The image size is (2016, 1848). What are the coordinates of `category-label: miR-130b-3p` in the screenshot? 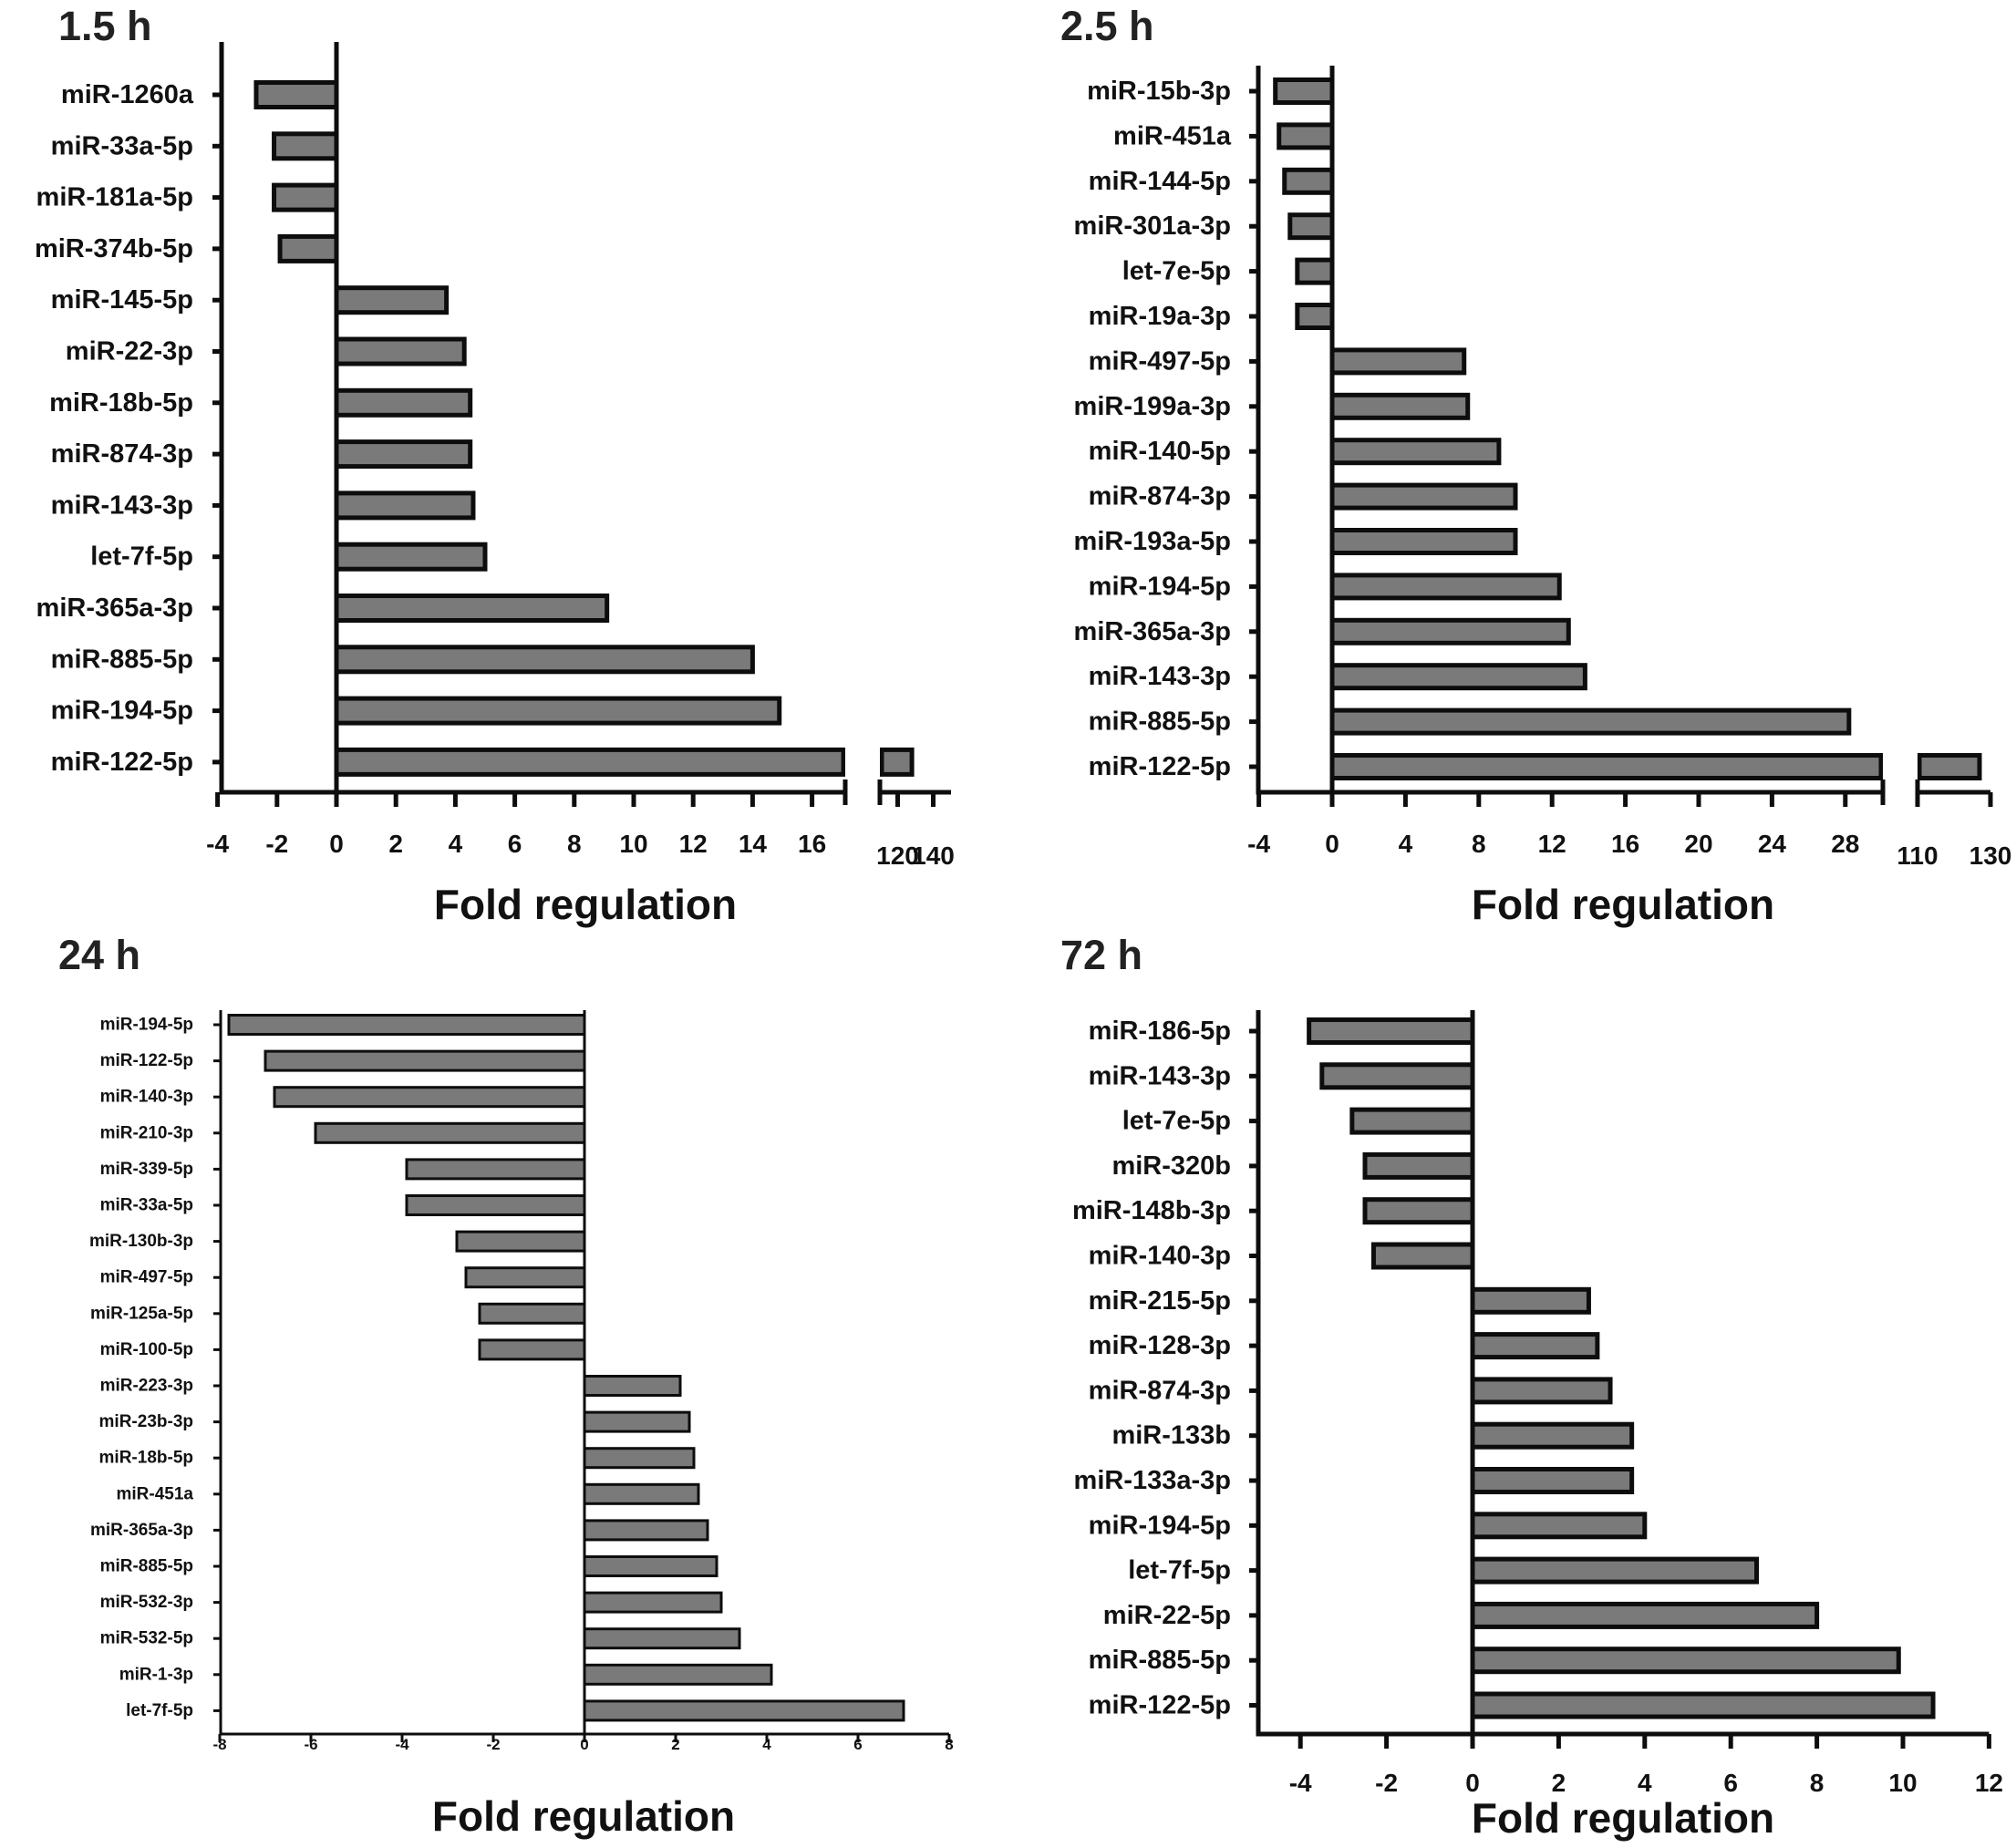 It's located at (141, 1241).